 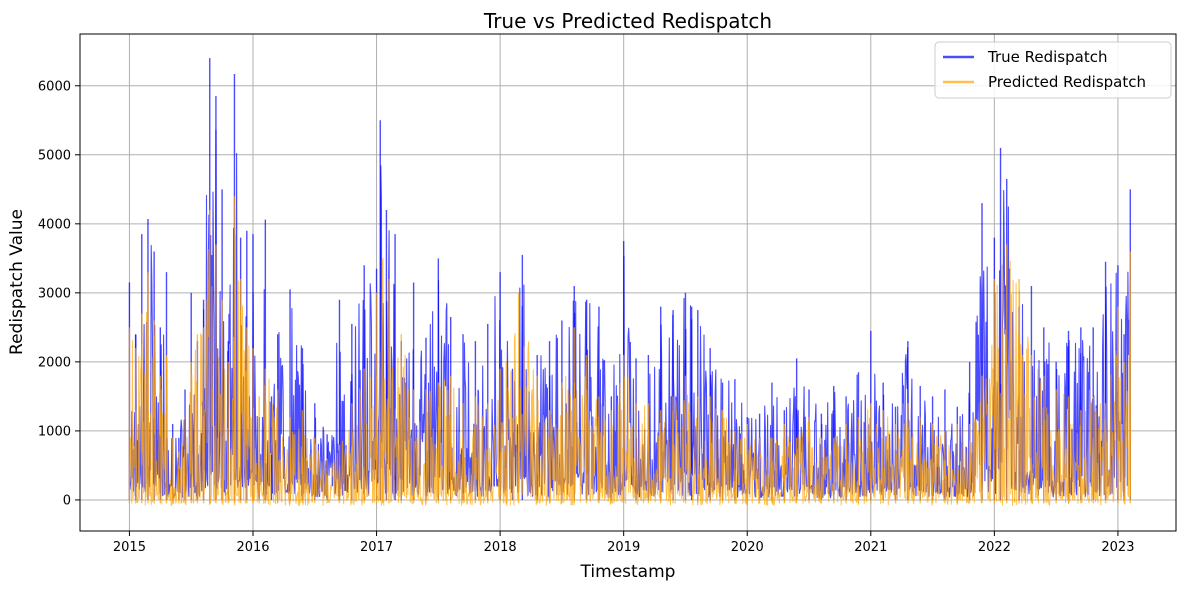 What do you see at coordinates (67, 500) in the screenshot?
I see `y-tick-label: 0` at bounding box center [67, 500].